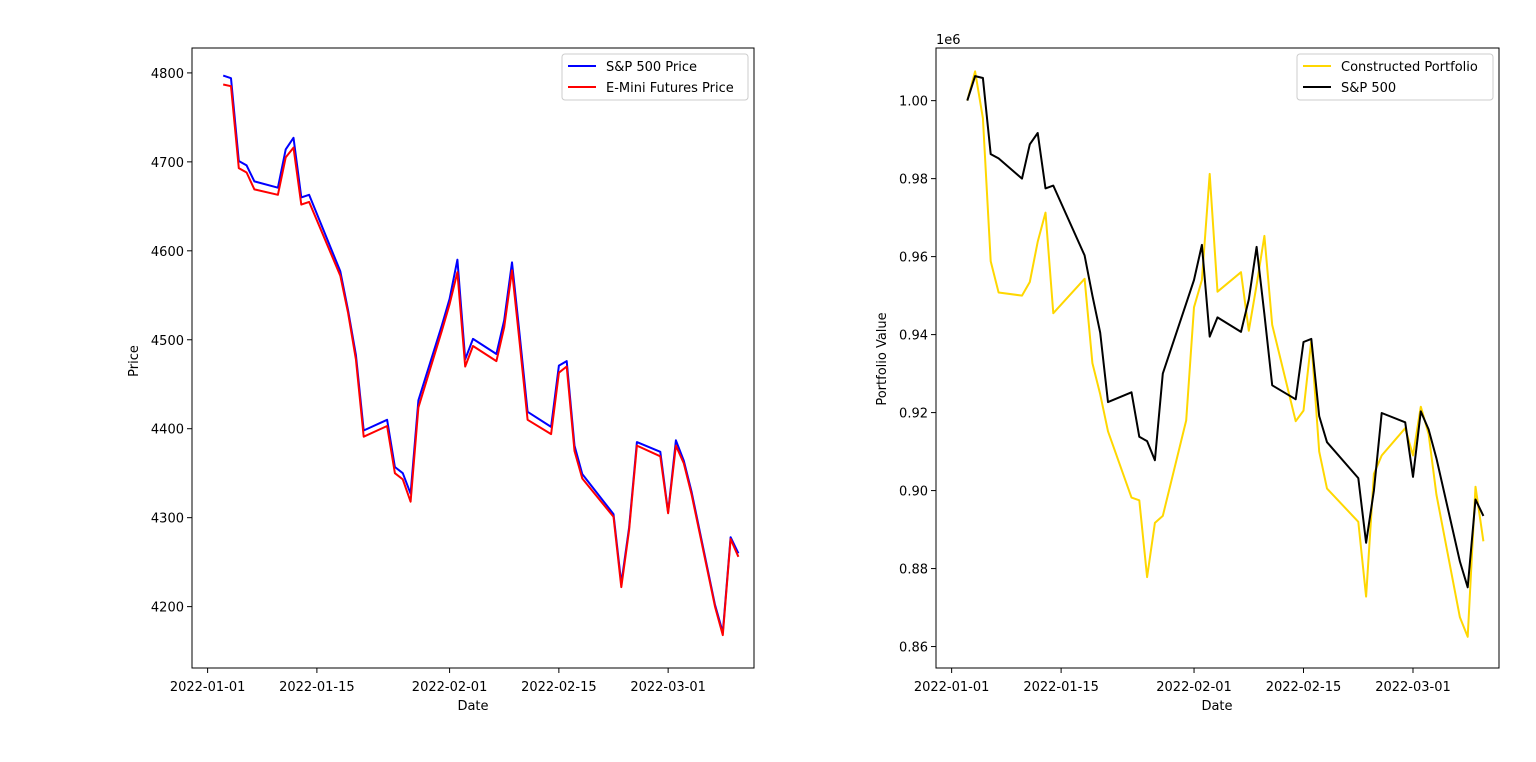  Describe the element at coordinates (167, 430) in the screenshot. I see `price-y-tick-label: 4400` at that location.